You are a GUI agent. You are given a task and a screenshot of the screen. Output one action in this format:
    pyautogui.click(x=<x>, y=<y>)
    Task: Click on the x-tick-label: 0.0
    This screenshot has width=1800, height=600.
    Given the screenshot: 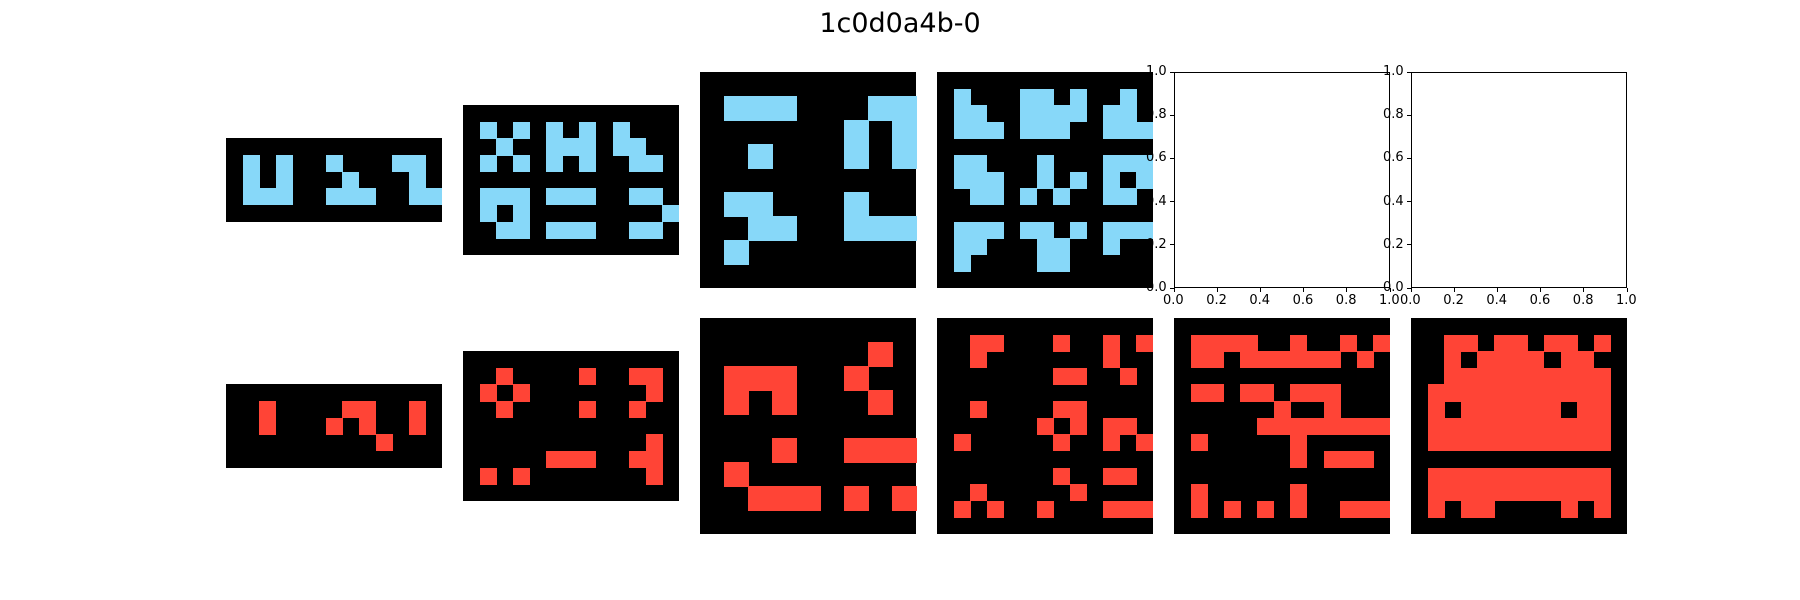 What is the action you would take?
    pyautogui.click(x=1410, y=300)
    